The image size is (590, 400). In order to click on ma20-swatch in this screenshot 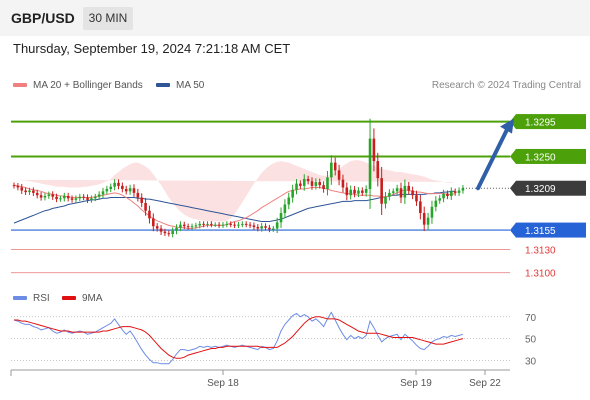, I will do `click(20, 85)`.